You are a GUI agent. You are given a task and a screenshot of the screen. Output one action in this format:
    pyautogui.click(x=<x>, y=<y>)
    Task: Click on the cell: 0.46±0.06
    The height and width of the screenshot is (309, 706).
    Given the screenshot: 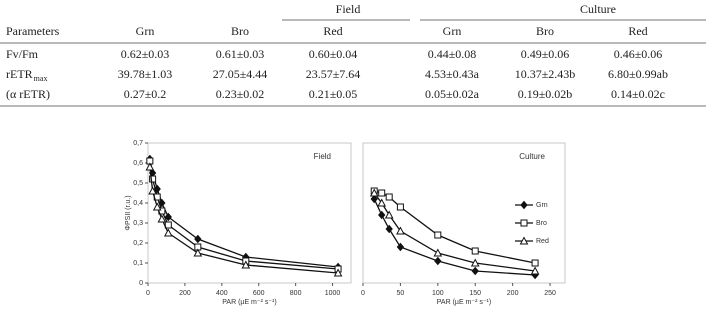 What is the action you would take?
    pyautogui.click(x=638, y=54)
    